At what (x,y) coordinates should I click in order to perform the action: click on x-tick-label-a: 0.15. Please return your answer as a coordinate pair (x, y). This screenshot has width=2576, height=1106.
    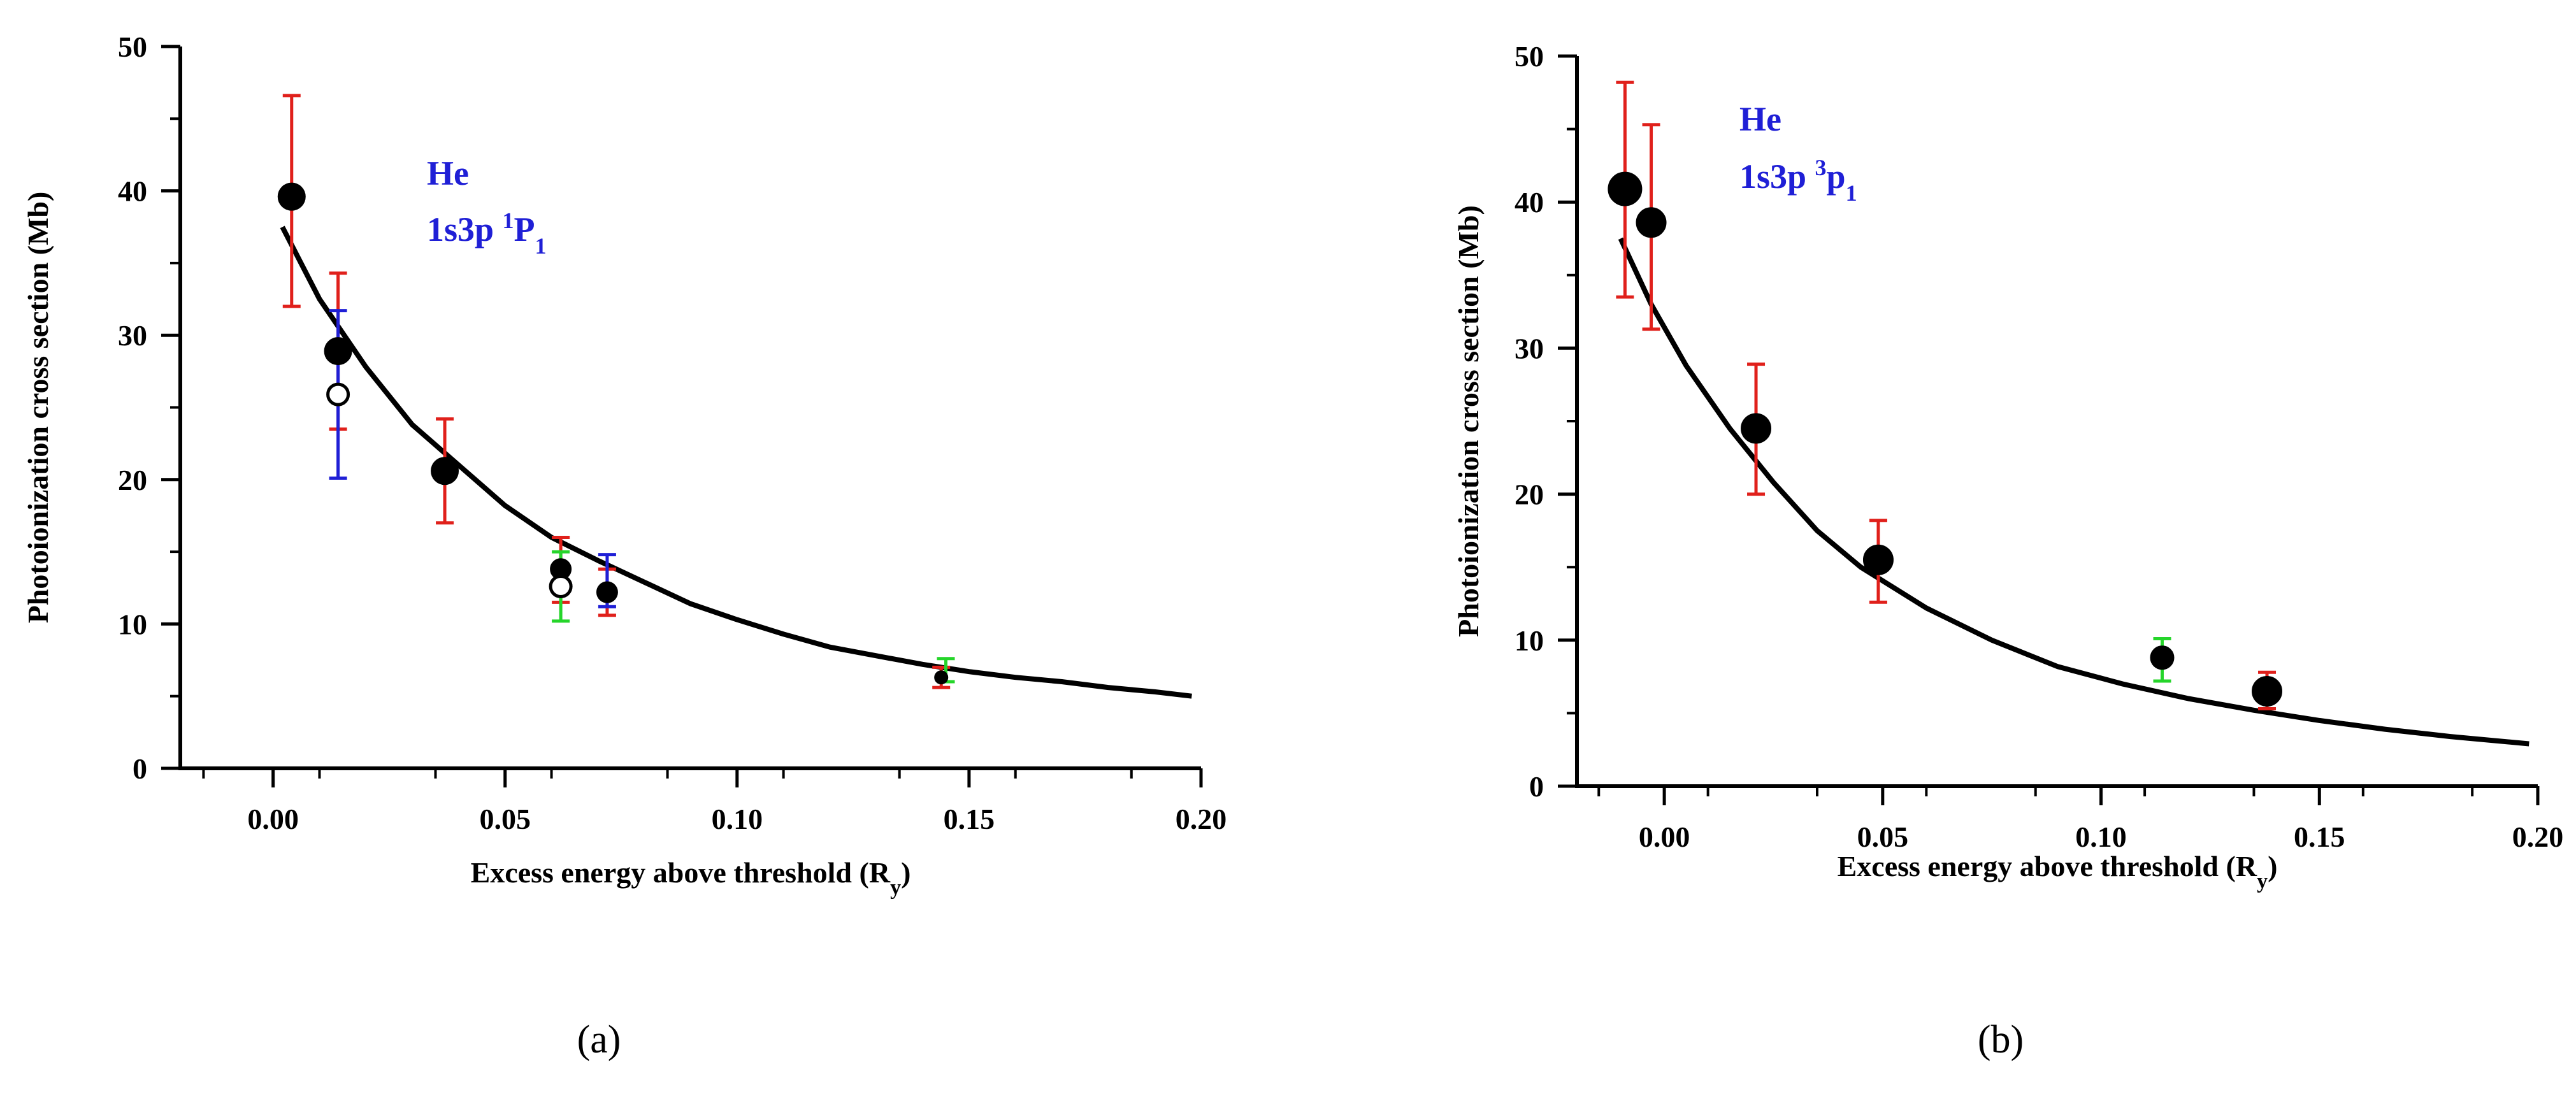
    Looking at the image, I should click on (969, 819).